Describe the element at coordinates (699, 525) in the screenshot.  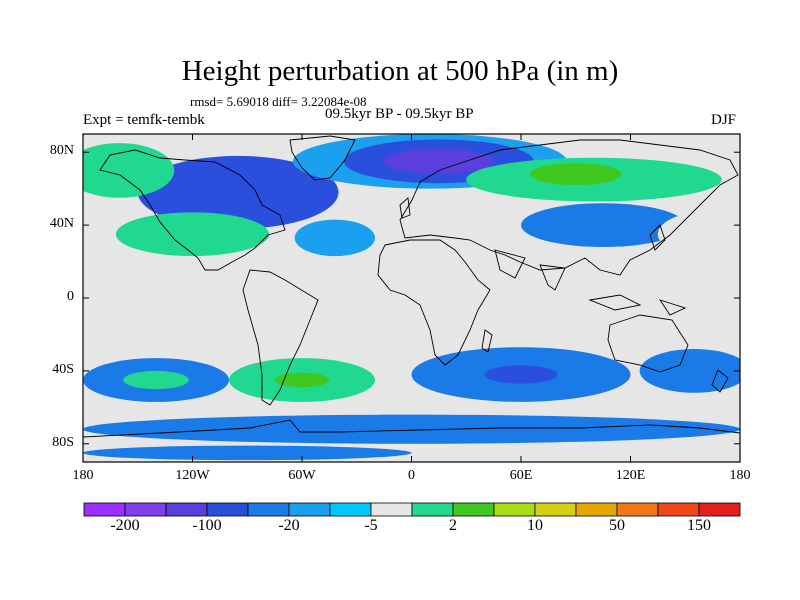
I see `colorbar-label: 150` at that location.